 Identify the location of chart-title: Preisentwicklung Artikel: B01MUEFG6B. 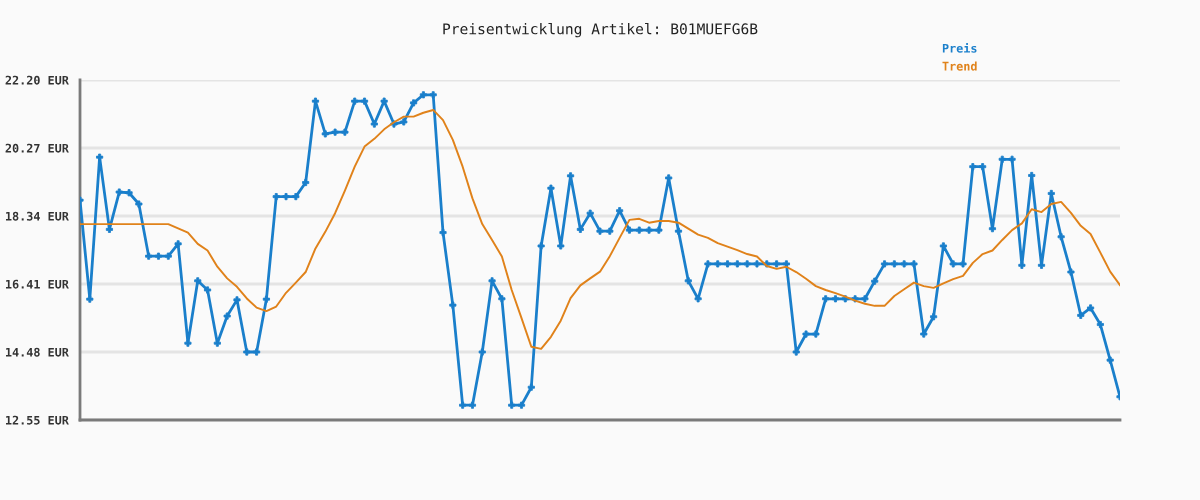
(600, 30).